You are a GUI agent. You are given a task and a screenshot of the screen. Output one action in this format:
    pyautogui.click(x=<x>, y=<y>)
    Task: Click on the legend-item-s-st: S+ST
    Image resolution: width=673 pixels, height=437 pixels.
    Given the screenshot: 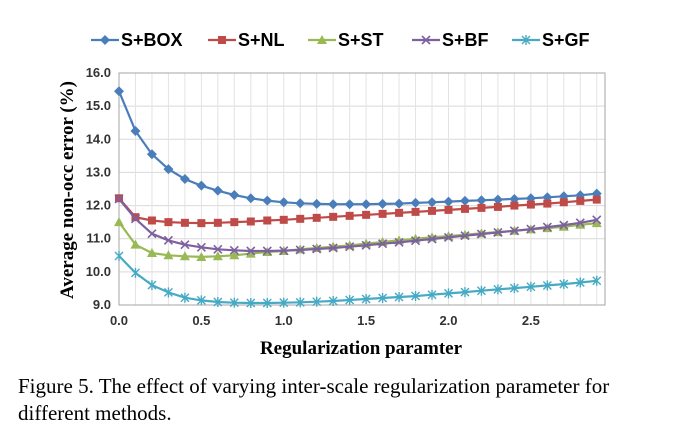 What is the action you would take?
    pyautogui.click(x=346, y=40)
    